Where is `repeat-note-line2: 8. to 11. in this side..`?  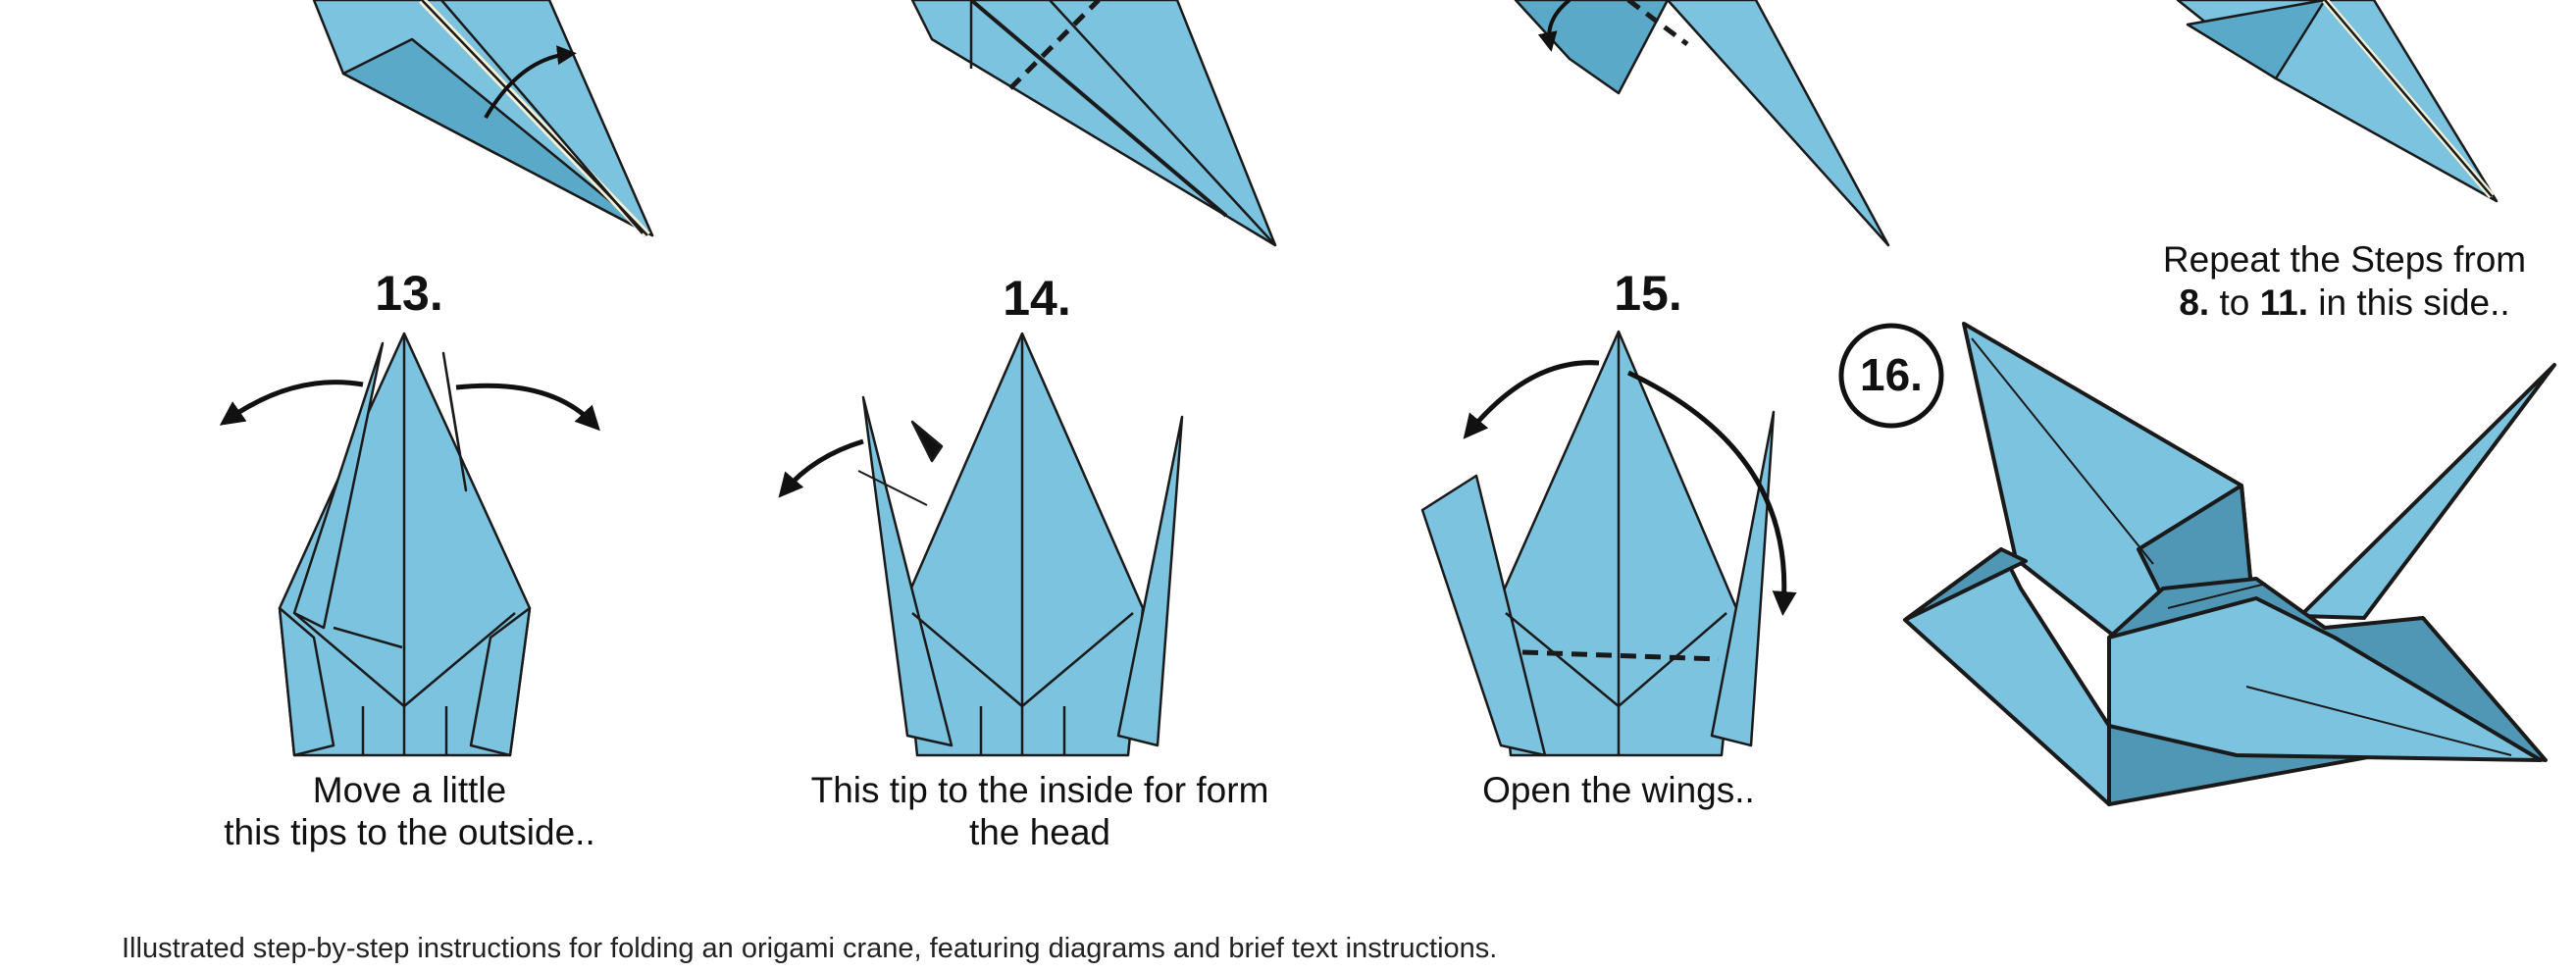
repeat-note-line2: 8. to 11. in this side.. is located at coordinates (2283, 303).